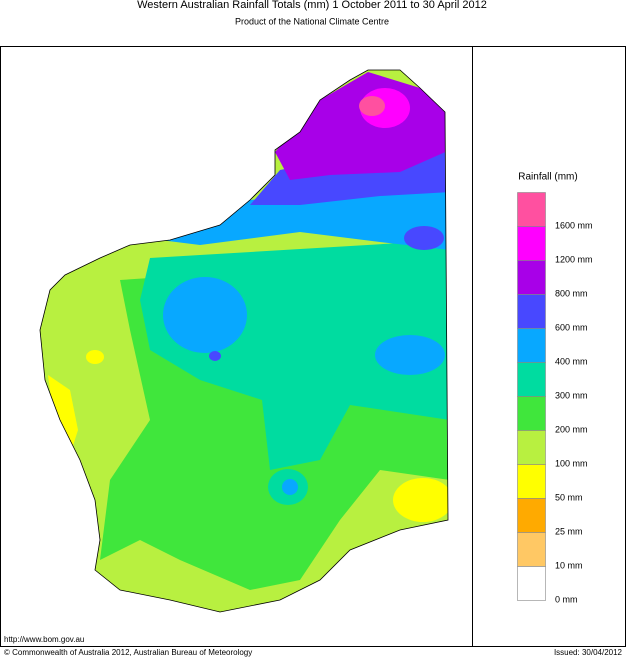 This screenshot has width=626, height=658. I want to click on legend-label: 1200 mm, so click(574, 259).